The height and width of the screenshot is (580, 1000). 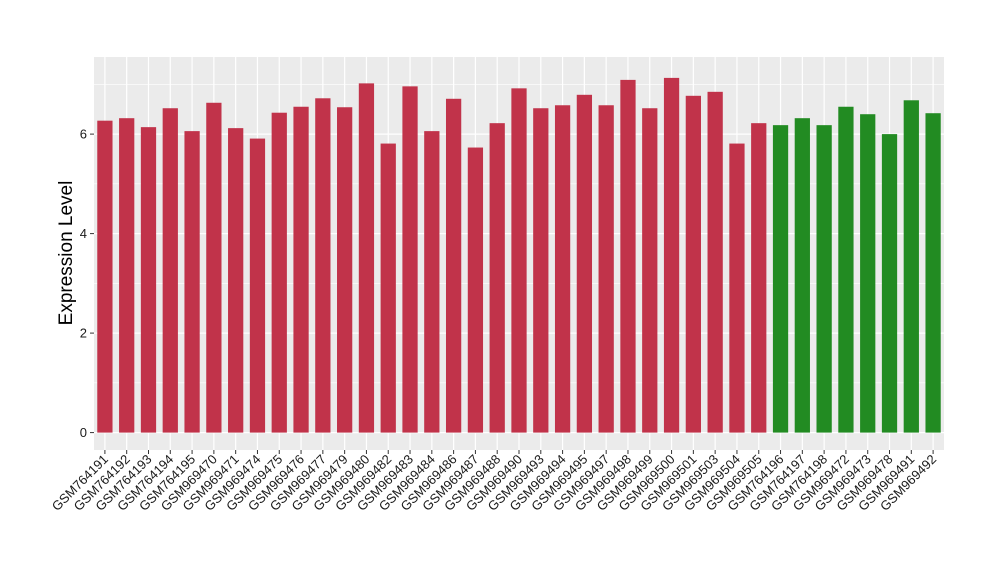 What do you see at coordinates (410, 259) in the screenshot?
I see `bar-GSM969483` at bounding box center [410, 259].